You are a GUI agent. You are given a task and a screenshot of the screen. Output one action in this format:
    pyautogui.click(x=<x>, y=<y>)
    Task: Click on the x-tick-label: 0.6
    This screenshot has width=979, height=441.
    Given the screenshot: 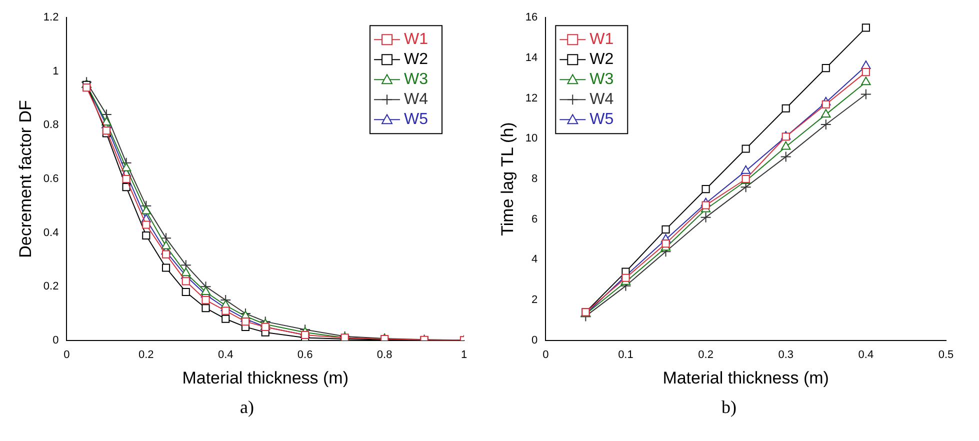 What is the action you would take?
    pyautogui.click(x=305, y=355)
    